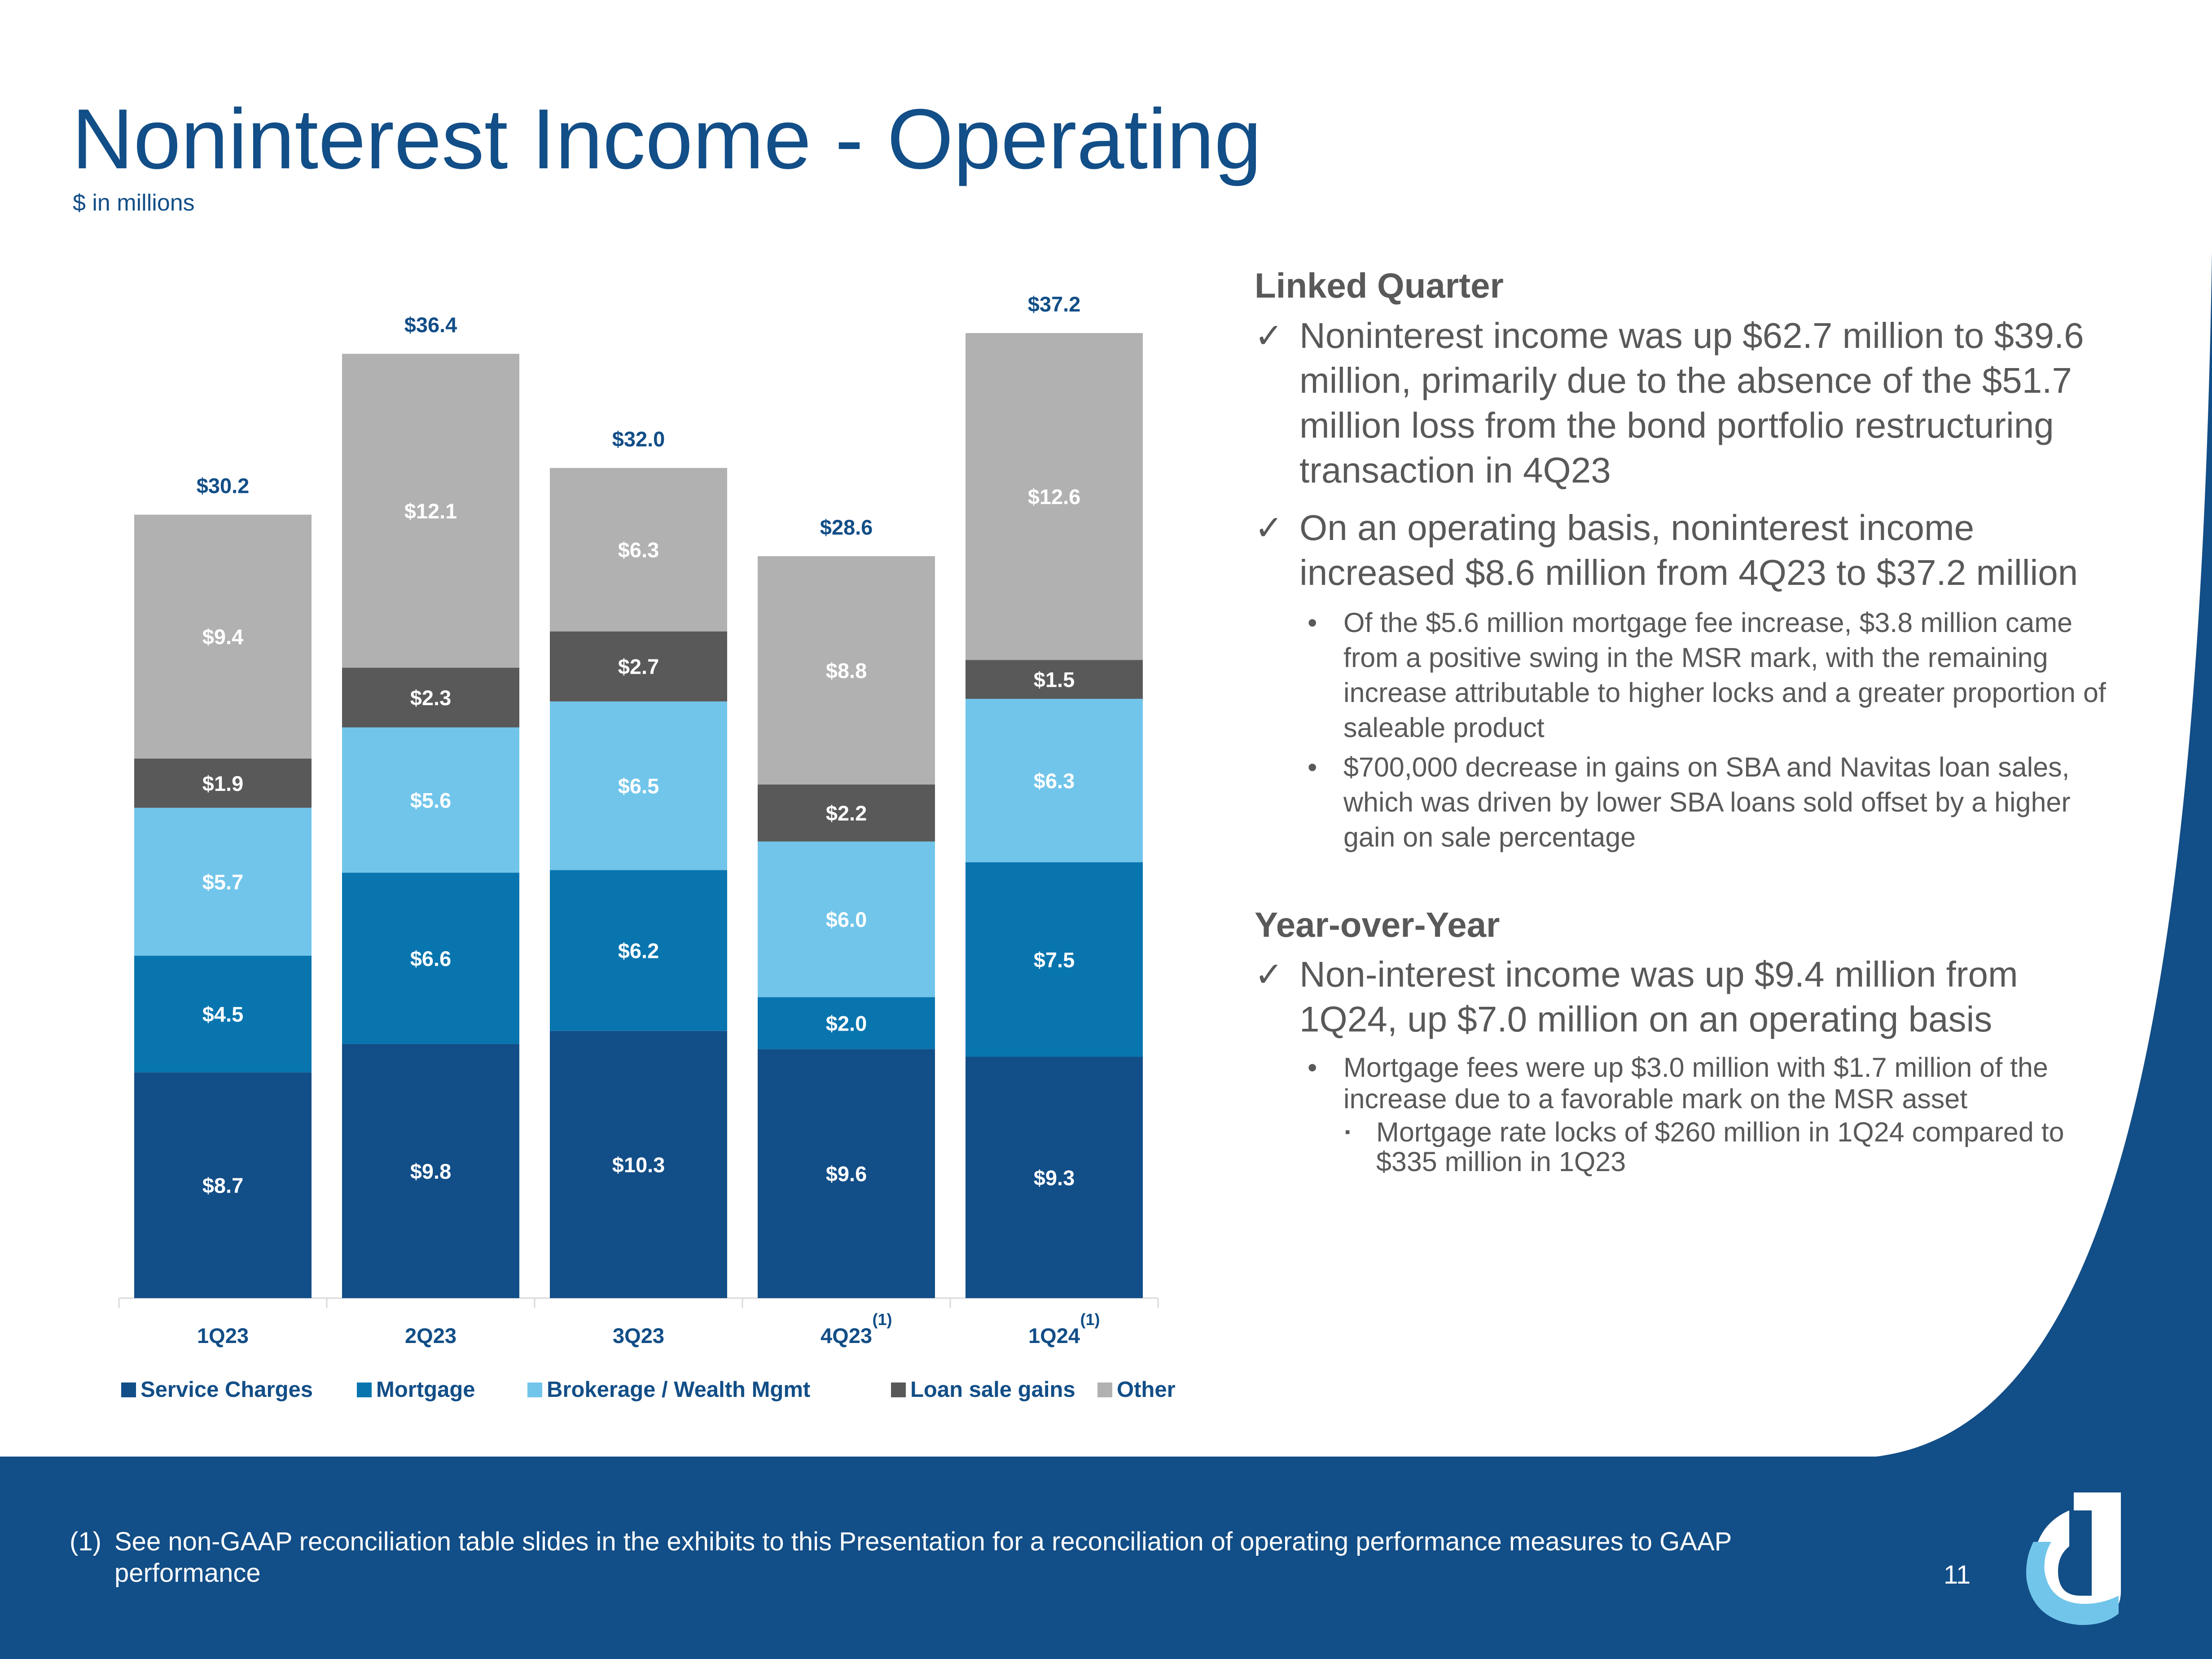  I want to click on linked-quarter-heading: Linked Quarter, so click(1379, 285).